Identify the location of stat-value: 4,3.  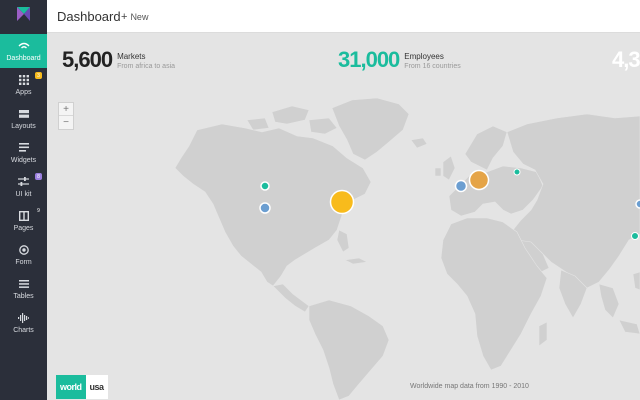
(626, 59).